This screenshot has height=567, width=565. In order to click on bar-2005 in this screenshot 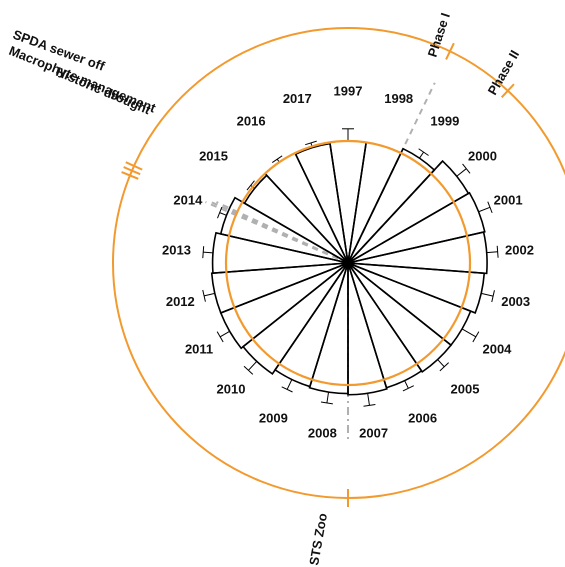, I will do `click(400, 317)`.